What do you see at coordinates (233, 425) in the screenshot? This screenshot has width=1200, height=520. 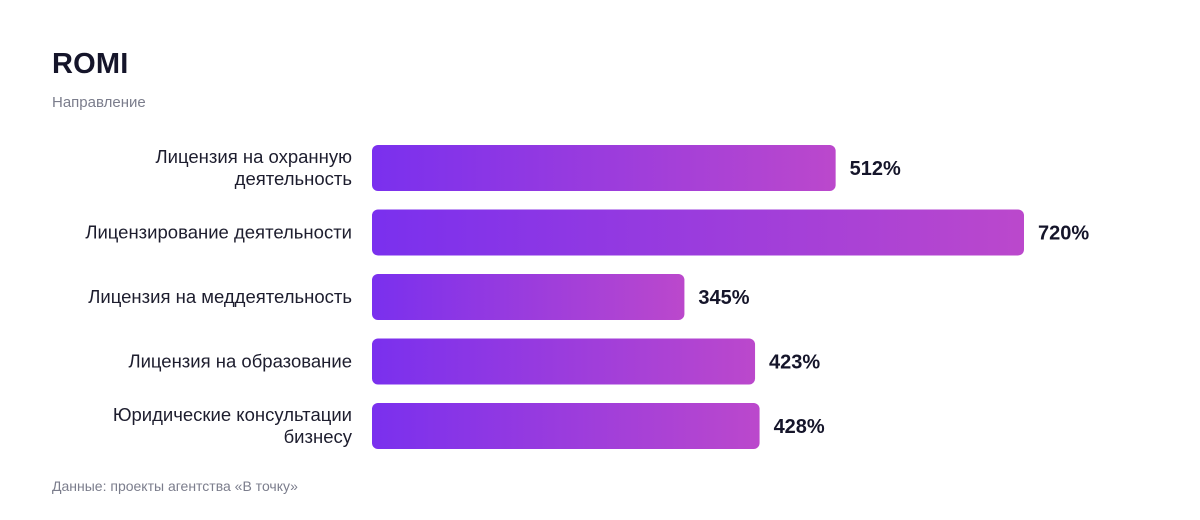 I see `category-label-4: Юридические консультации бизнесу` at bounding box center [233, 425].